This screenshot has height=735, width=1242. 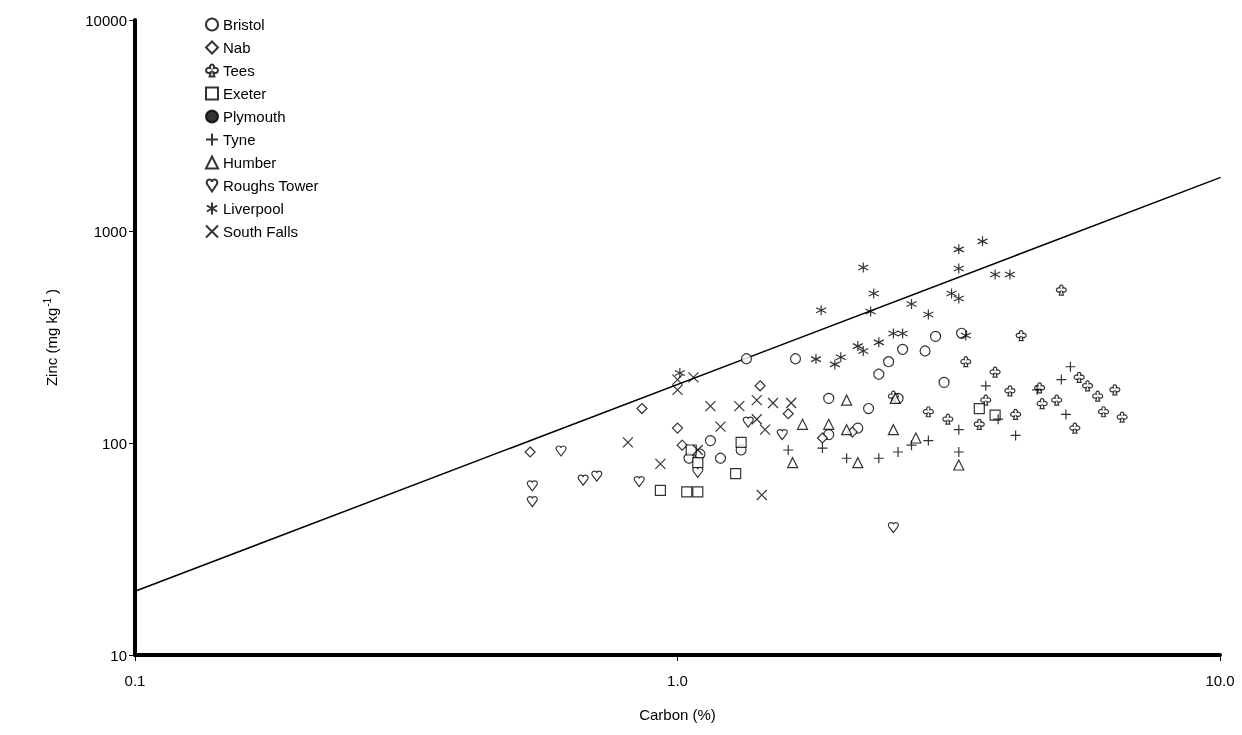 I want to click on legend-label: Humber, so click(x=250, y=162).